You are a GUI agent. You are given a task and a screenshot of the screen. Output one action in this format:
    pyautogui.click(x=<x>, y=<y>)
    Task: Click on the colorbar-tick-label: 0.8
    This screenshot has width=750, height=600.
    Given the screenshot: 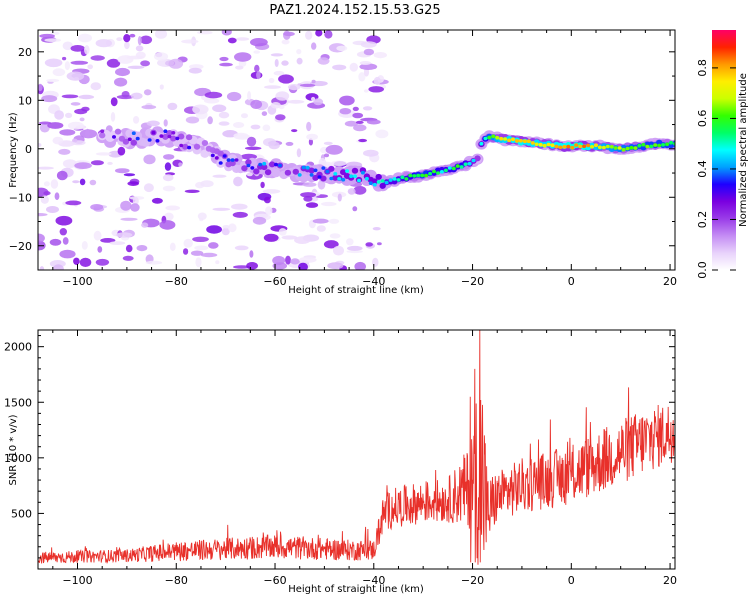 What is the action you would take?
    pyautogui.click(x=702, y=68)
    